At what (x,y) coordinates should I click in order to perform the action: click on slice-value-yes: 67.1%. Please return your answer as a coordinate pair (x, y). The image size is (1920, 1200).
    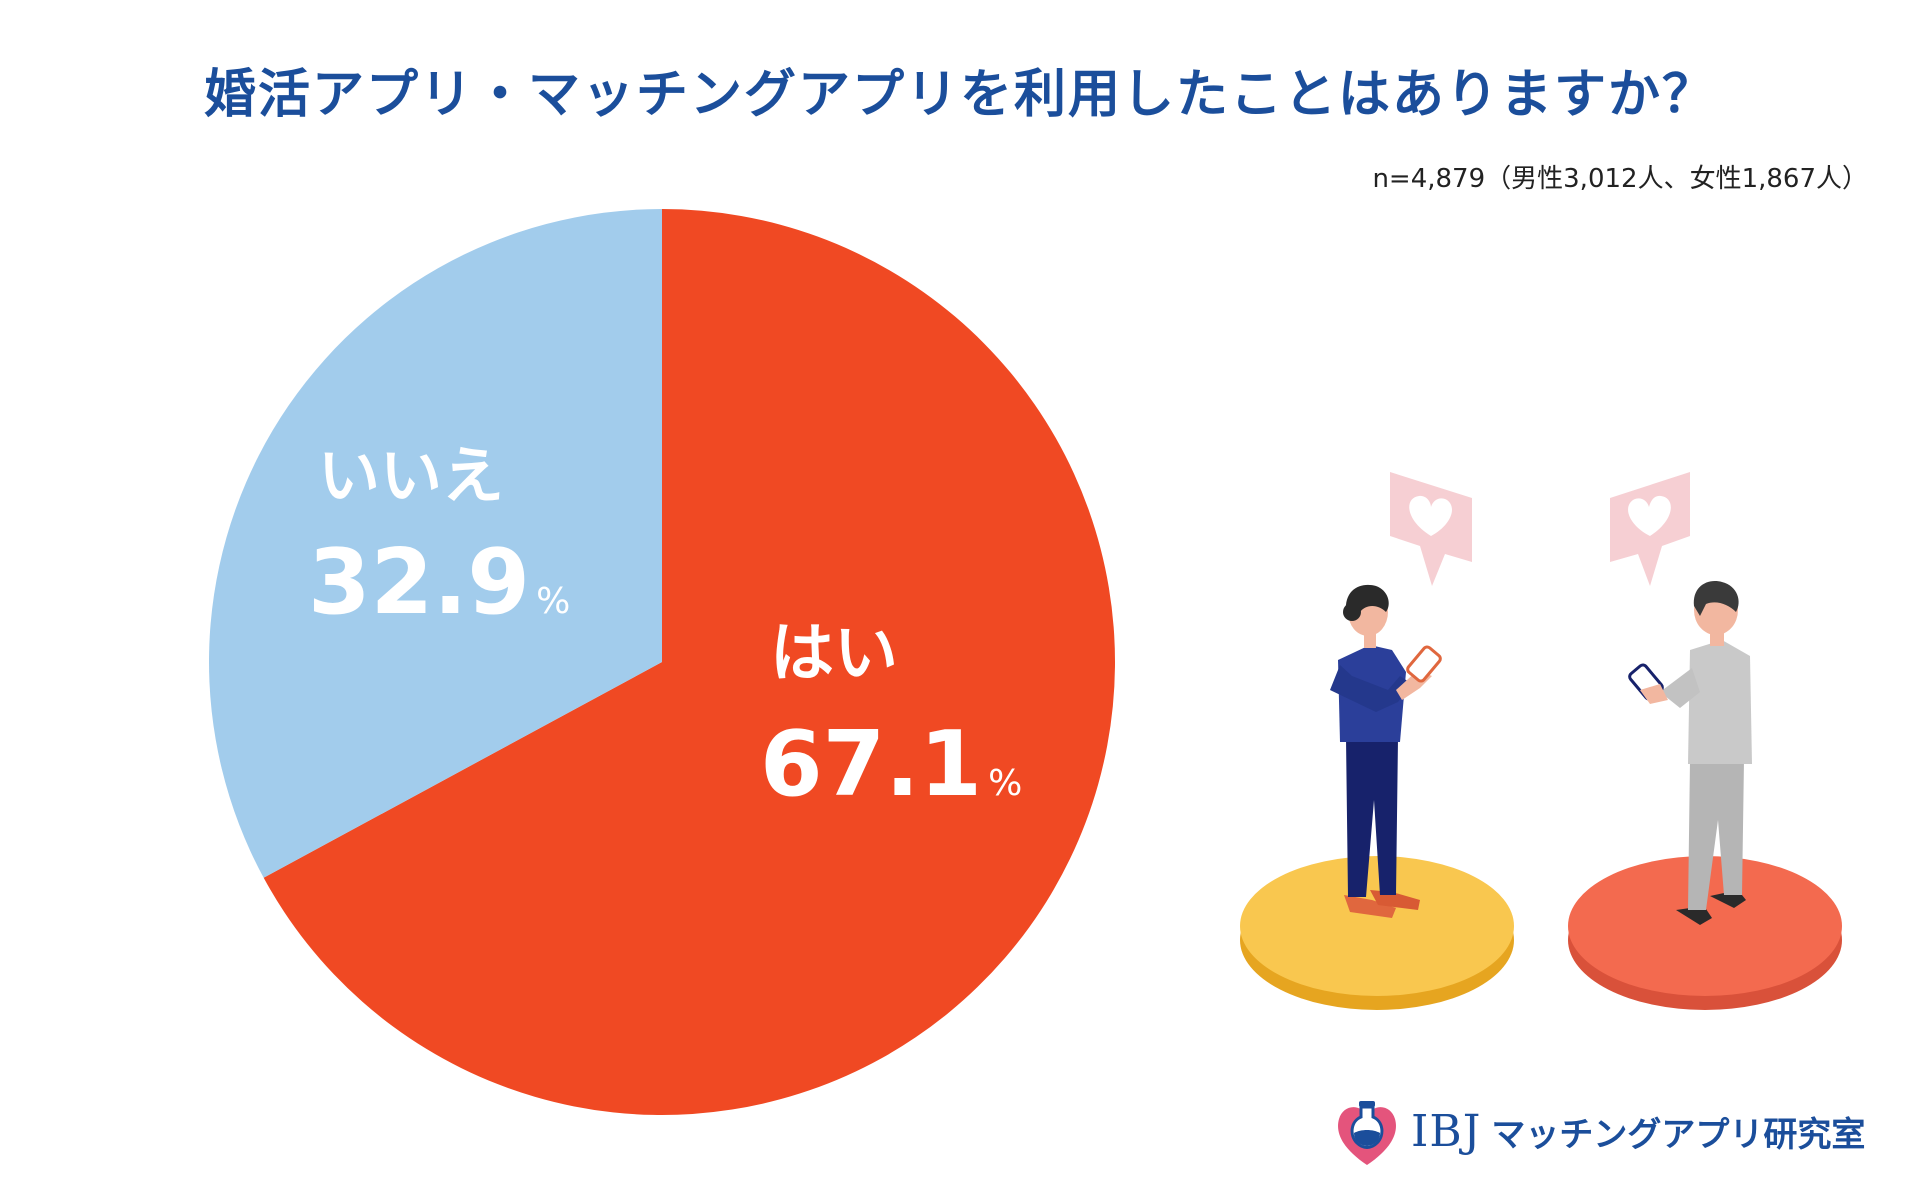
    Looking at the image, I should click on (891, 764).